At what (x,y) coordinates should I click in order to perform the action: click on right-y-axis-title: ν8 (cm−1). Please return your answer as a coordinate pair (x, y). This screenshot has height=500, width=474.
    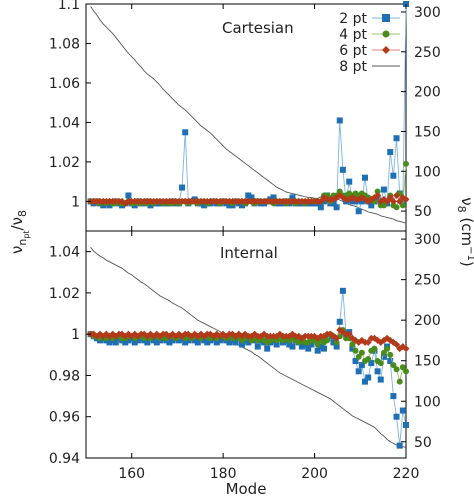
    Looking at the image, I should click on (464, 231).